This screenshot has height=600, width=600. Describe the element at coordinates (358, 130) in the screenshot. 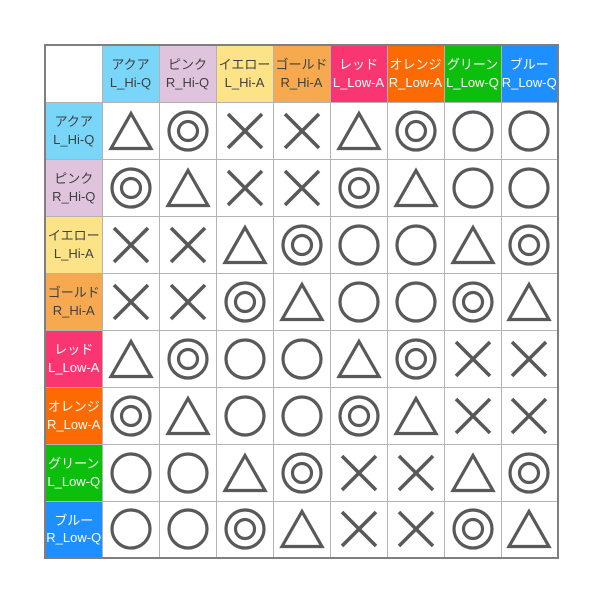

I see `matrix-cell-r1c5` at that location.